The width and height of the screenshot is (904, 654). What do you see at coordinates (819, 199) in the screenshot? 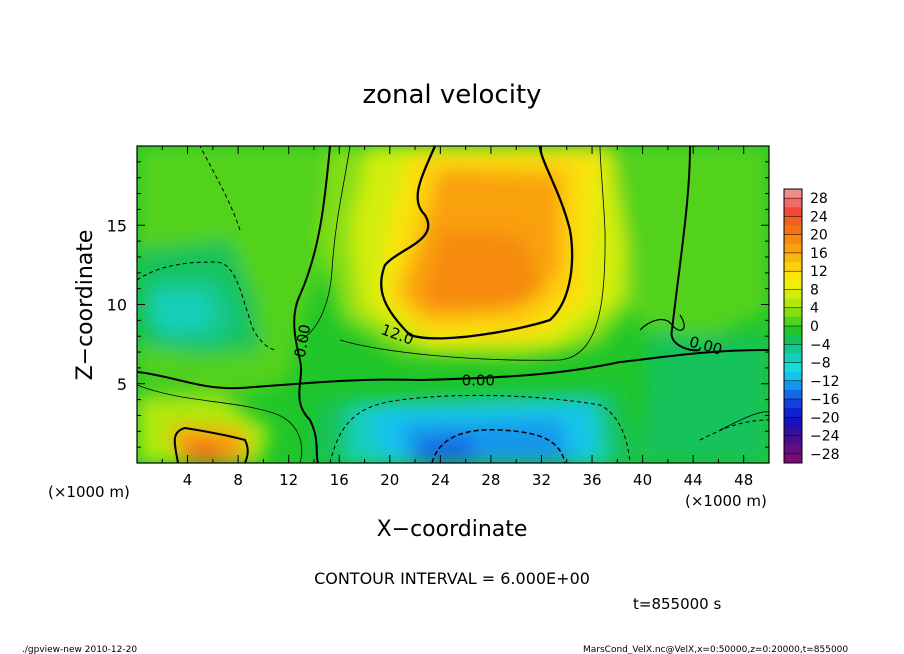
I see `colorbar-label: 28` at bounding box center [819, 199].